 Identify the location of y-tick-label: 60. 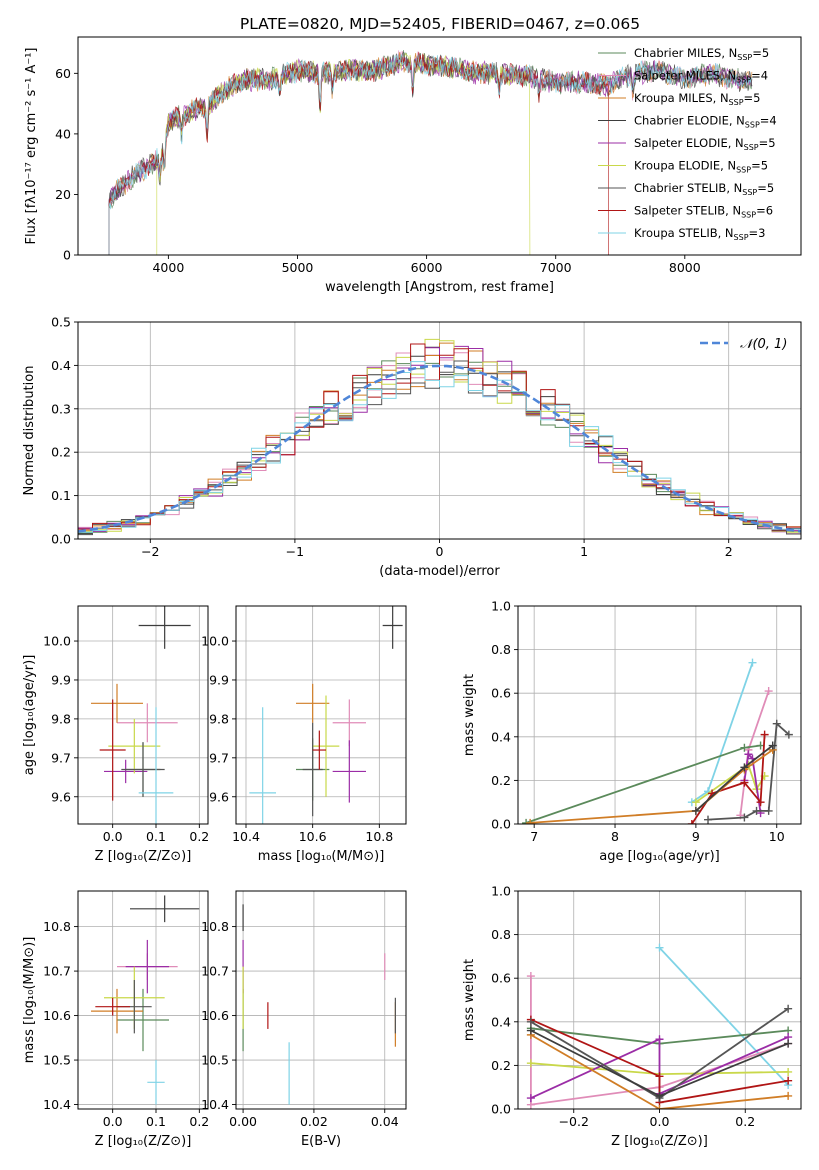
(63, 73).